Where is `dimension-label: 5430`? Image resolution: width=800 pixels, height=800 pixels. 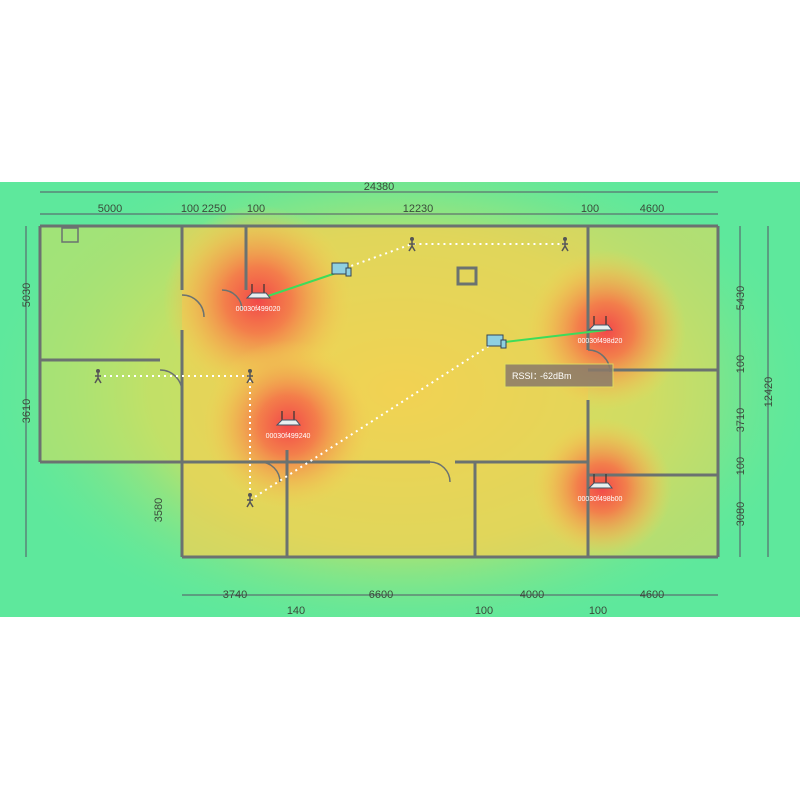
dimension-label: 5430 is located at coordinates (741, 298).